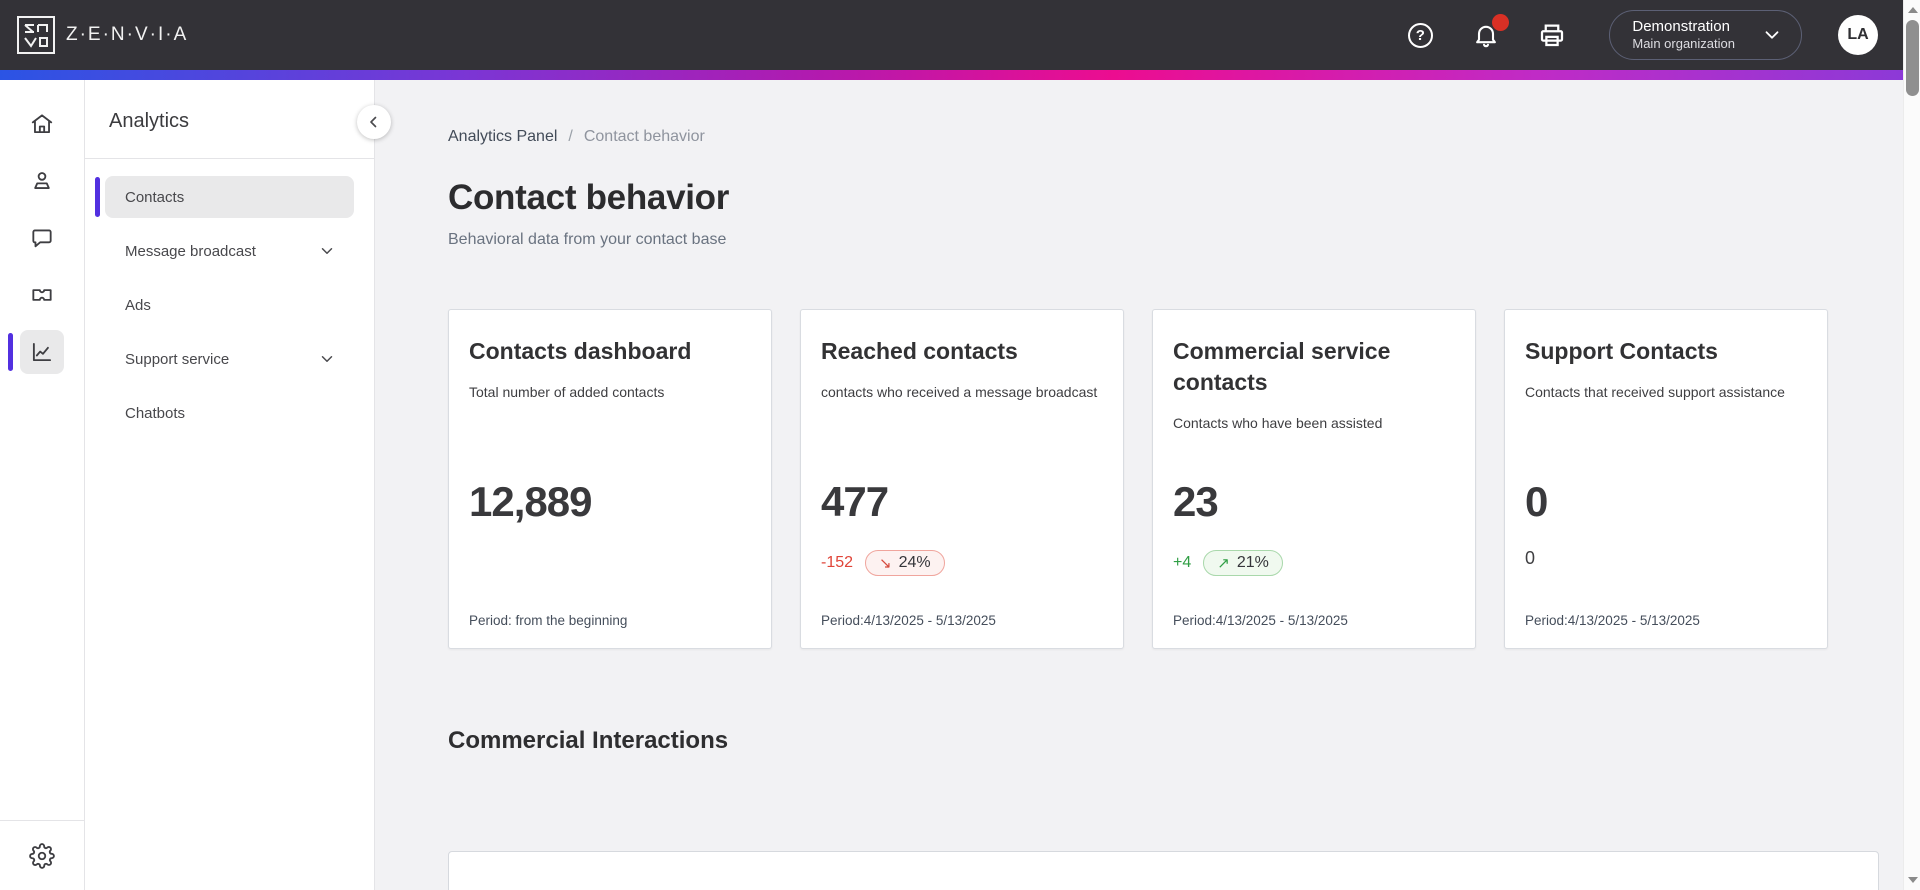  Describe the element at coordinates (960, 75) in the screenshot. I see `brand-gradient-bar` at that location.